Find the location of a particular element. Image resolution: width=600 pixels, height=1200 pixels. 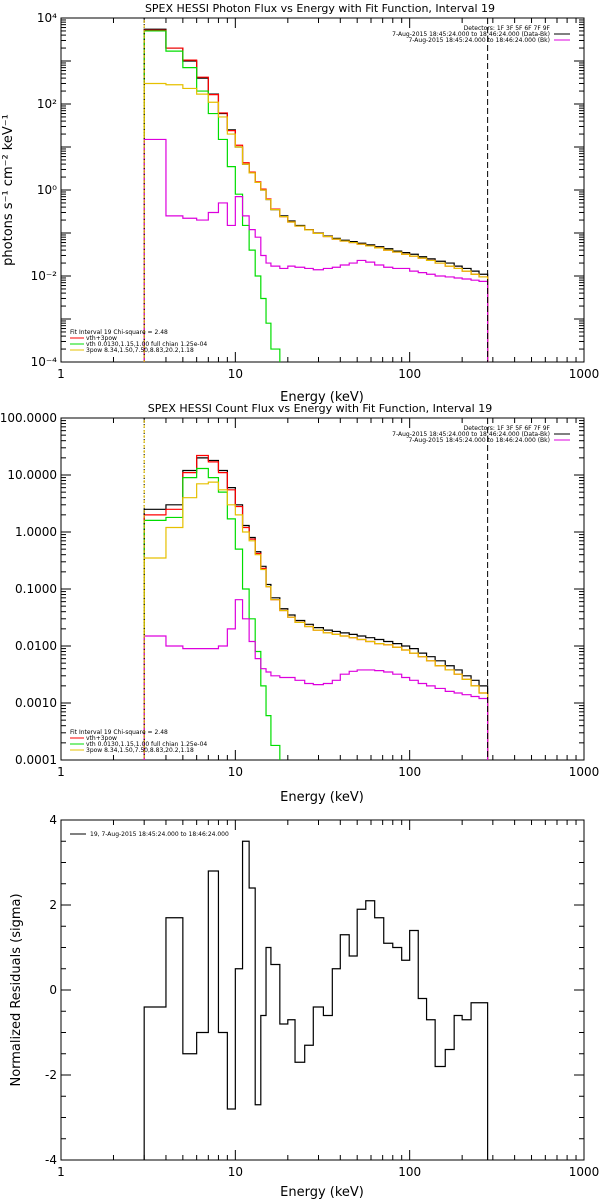

photon-ytick-label: 10⁴ is located at coordinates (47, 18).